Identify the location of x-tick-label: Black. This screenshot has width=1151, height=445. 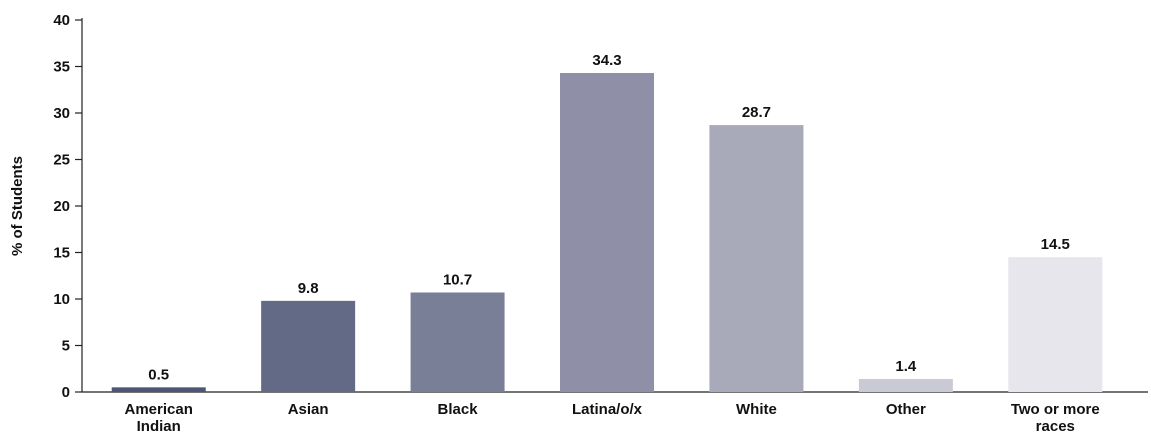
(458, 409).